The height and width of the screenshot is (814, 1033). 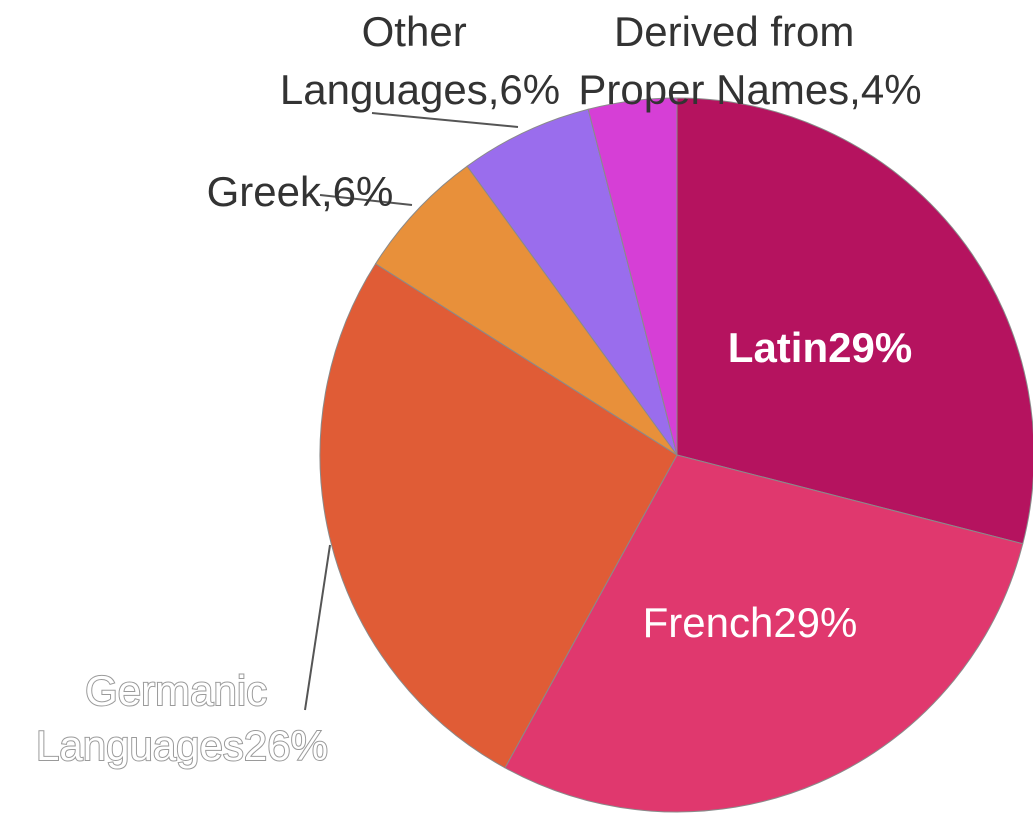 I want to click on label-proper-names: Derived from Proper Names,4%, so click(x=749, y=60).